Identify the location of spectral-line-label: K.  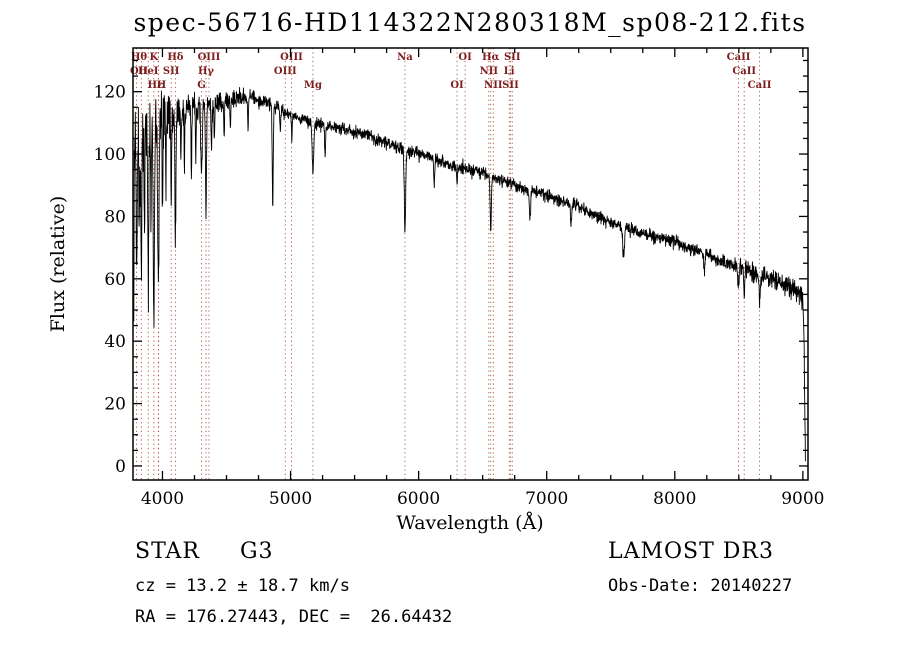
(154, 57).